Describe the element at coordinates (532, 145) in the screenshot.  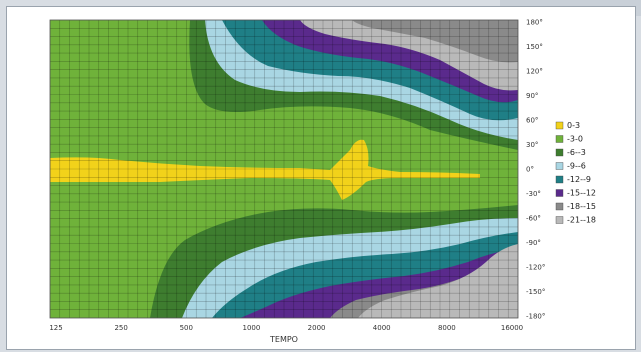
I see `y-tick-label: 30°` at that location.